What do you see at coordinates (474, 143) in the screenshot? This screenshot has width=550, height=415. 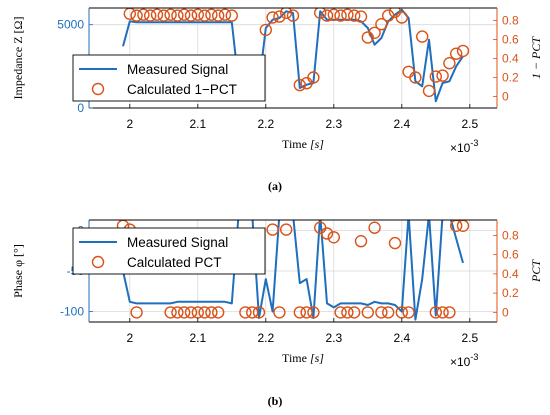 I see `x-multiplier-exp: -3` at bounding box center [474, 143].